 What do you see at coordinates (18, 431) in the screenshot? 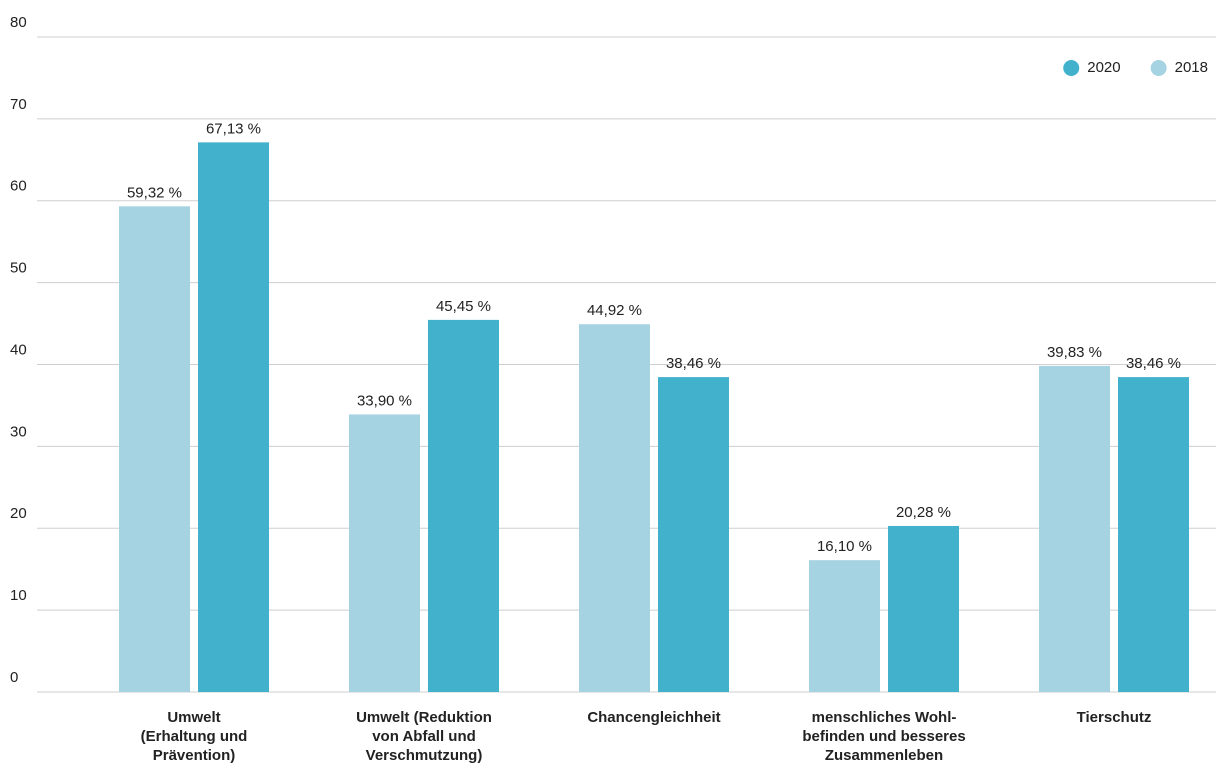
I see `y-tick-label: 30` at bounding box center [18, 431].